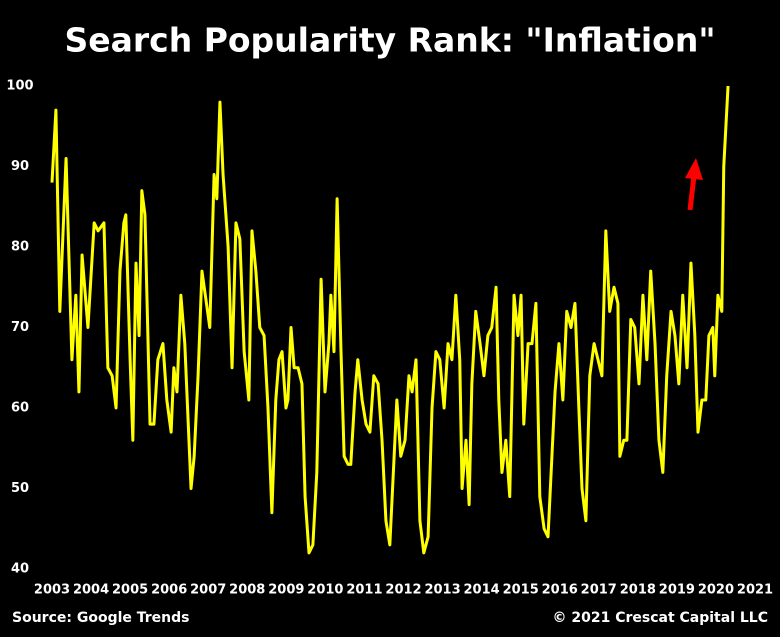  Describe the element at coordinates (694, 169) in the screenshot. I see `arrow-head` at that location.